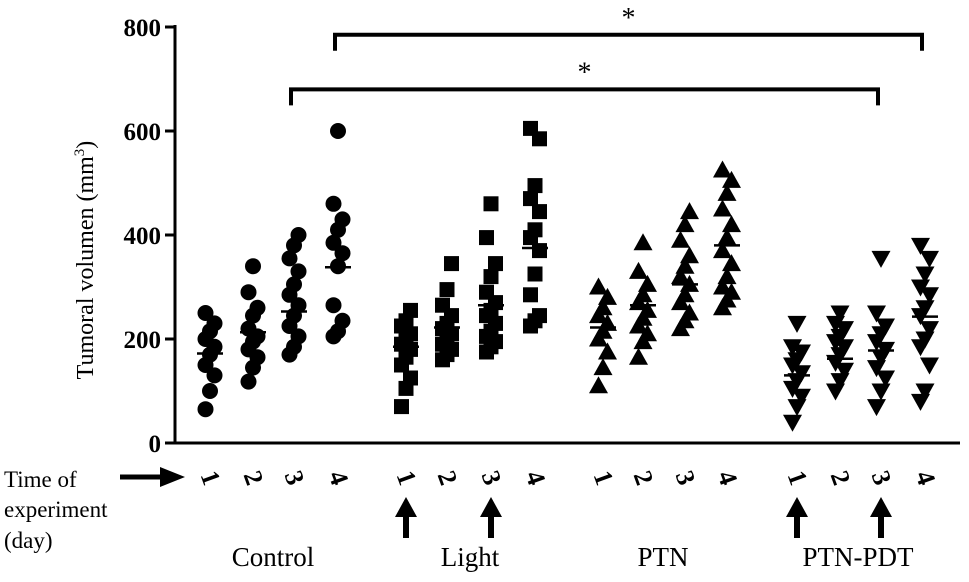  What do you see at coordinates (662, 557) in the screenshot?
I see `group-label: PTN` at bounding box center [662, 557].